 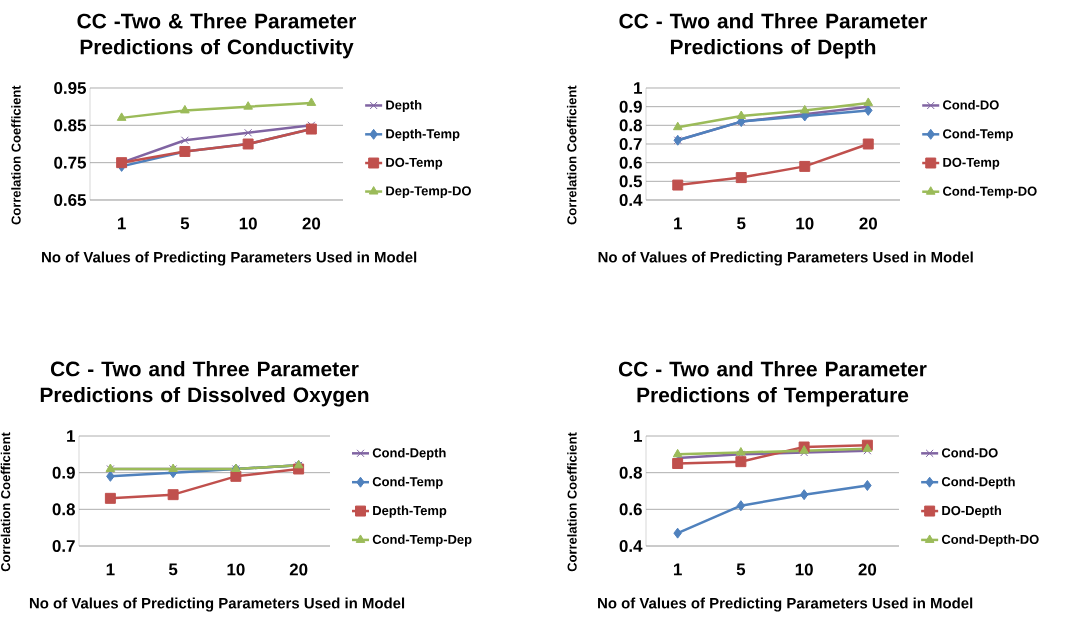 What do you see at coordinates (217, 36) in the screenshot?
I see `chart-title: CC -Two & Three Parameter Predictions of Conductivity` at bounding box center [217, 36].